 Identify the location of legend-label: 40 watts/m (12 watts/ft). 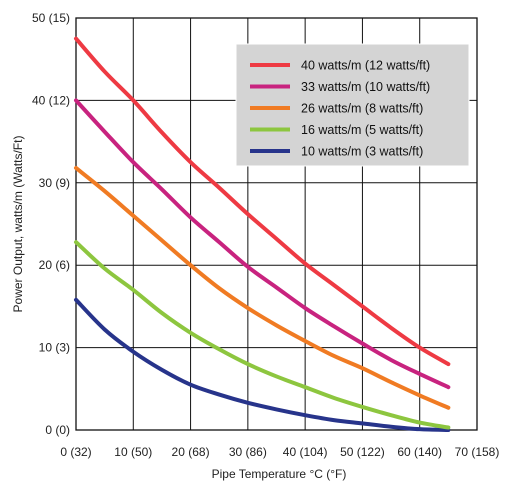
(365, 66).